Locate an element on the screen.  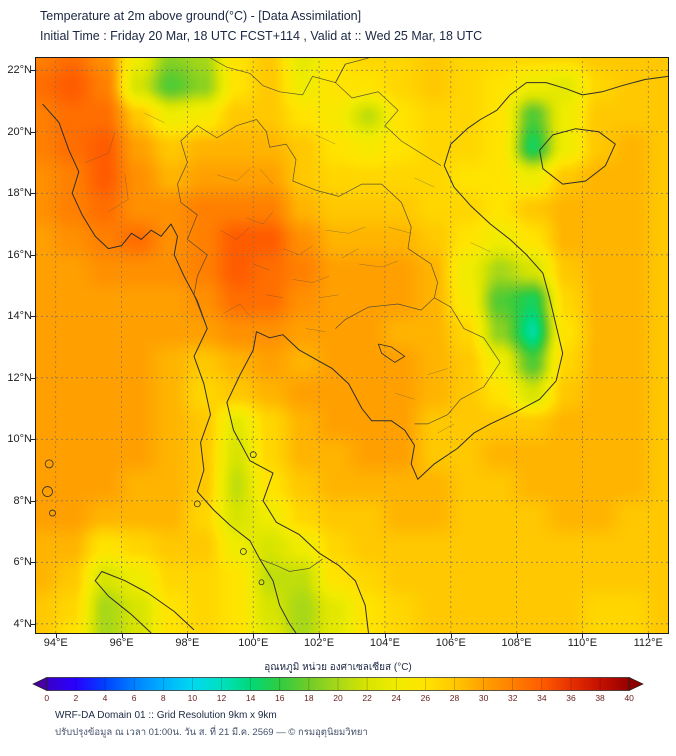
colorbar-title: อุณหภูมิ หน่วย องศาเซลเซียส (°C) is located at coordinates (338, 667).